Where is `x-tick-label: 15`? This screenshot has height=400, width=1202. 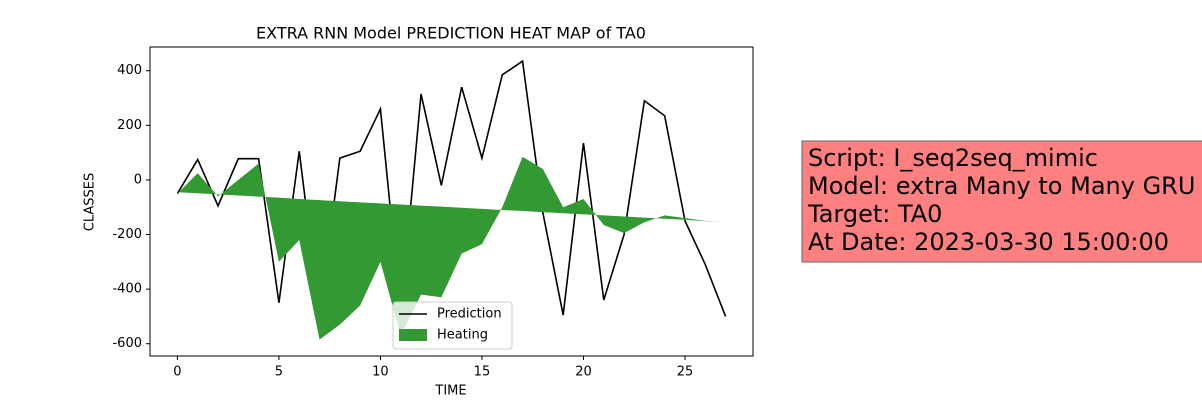 x-tick-label: 15 is located at coordinates (482, 372).